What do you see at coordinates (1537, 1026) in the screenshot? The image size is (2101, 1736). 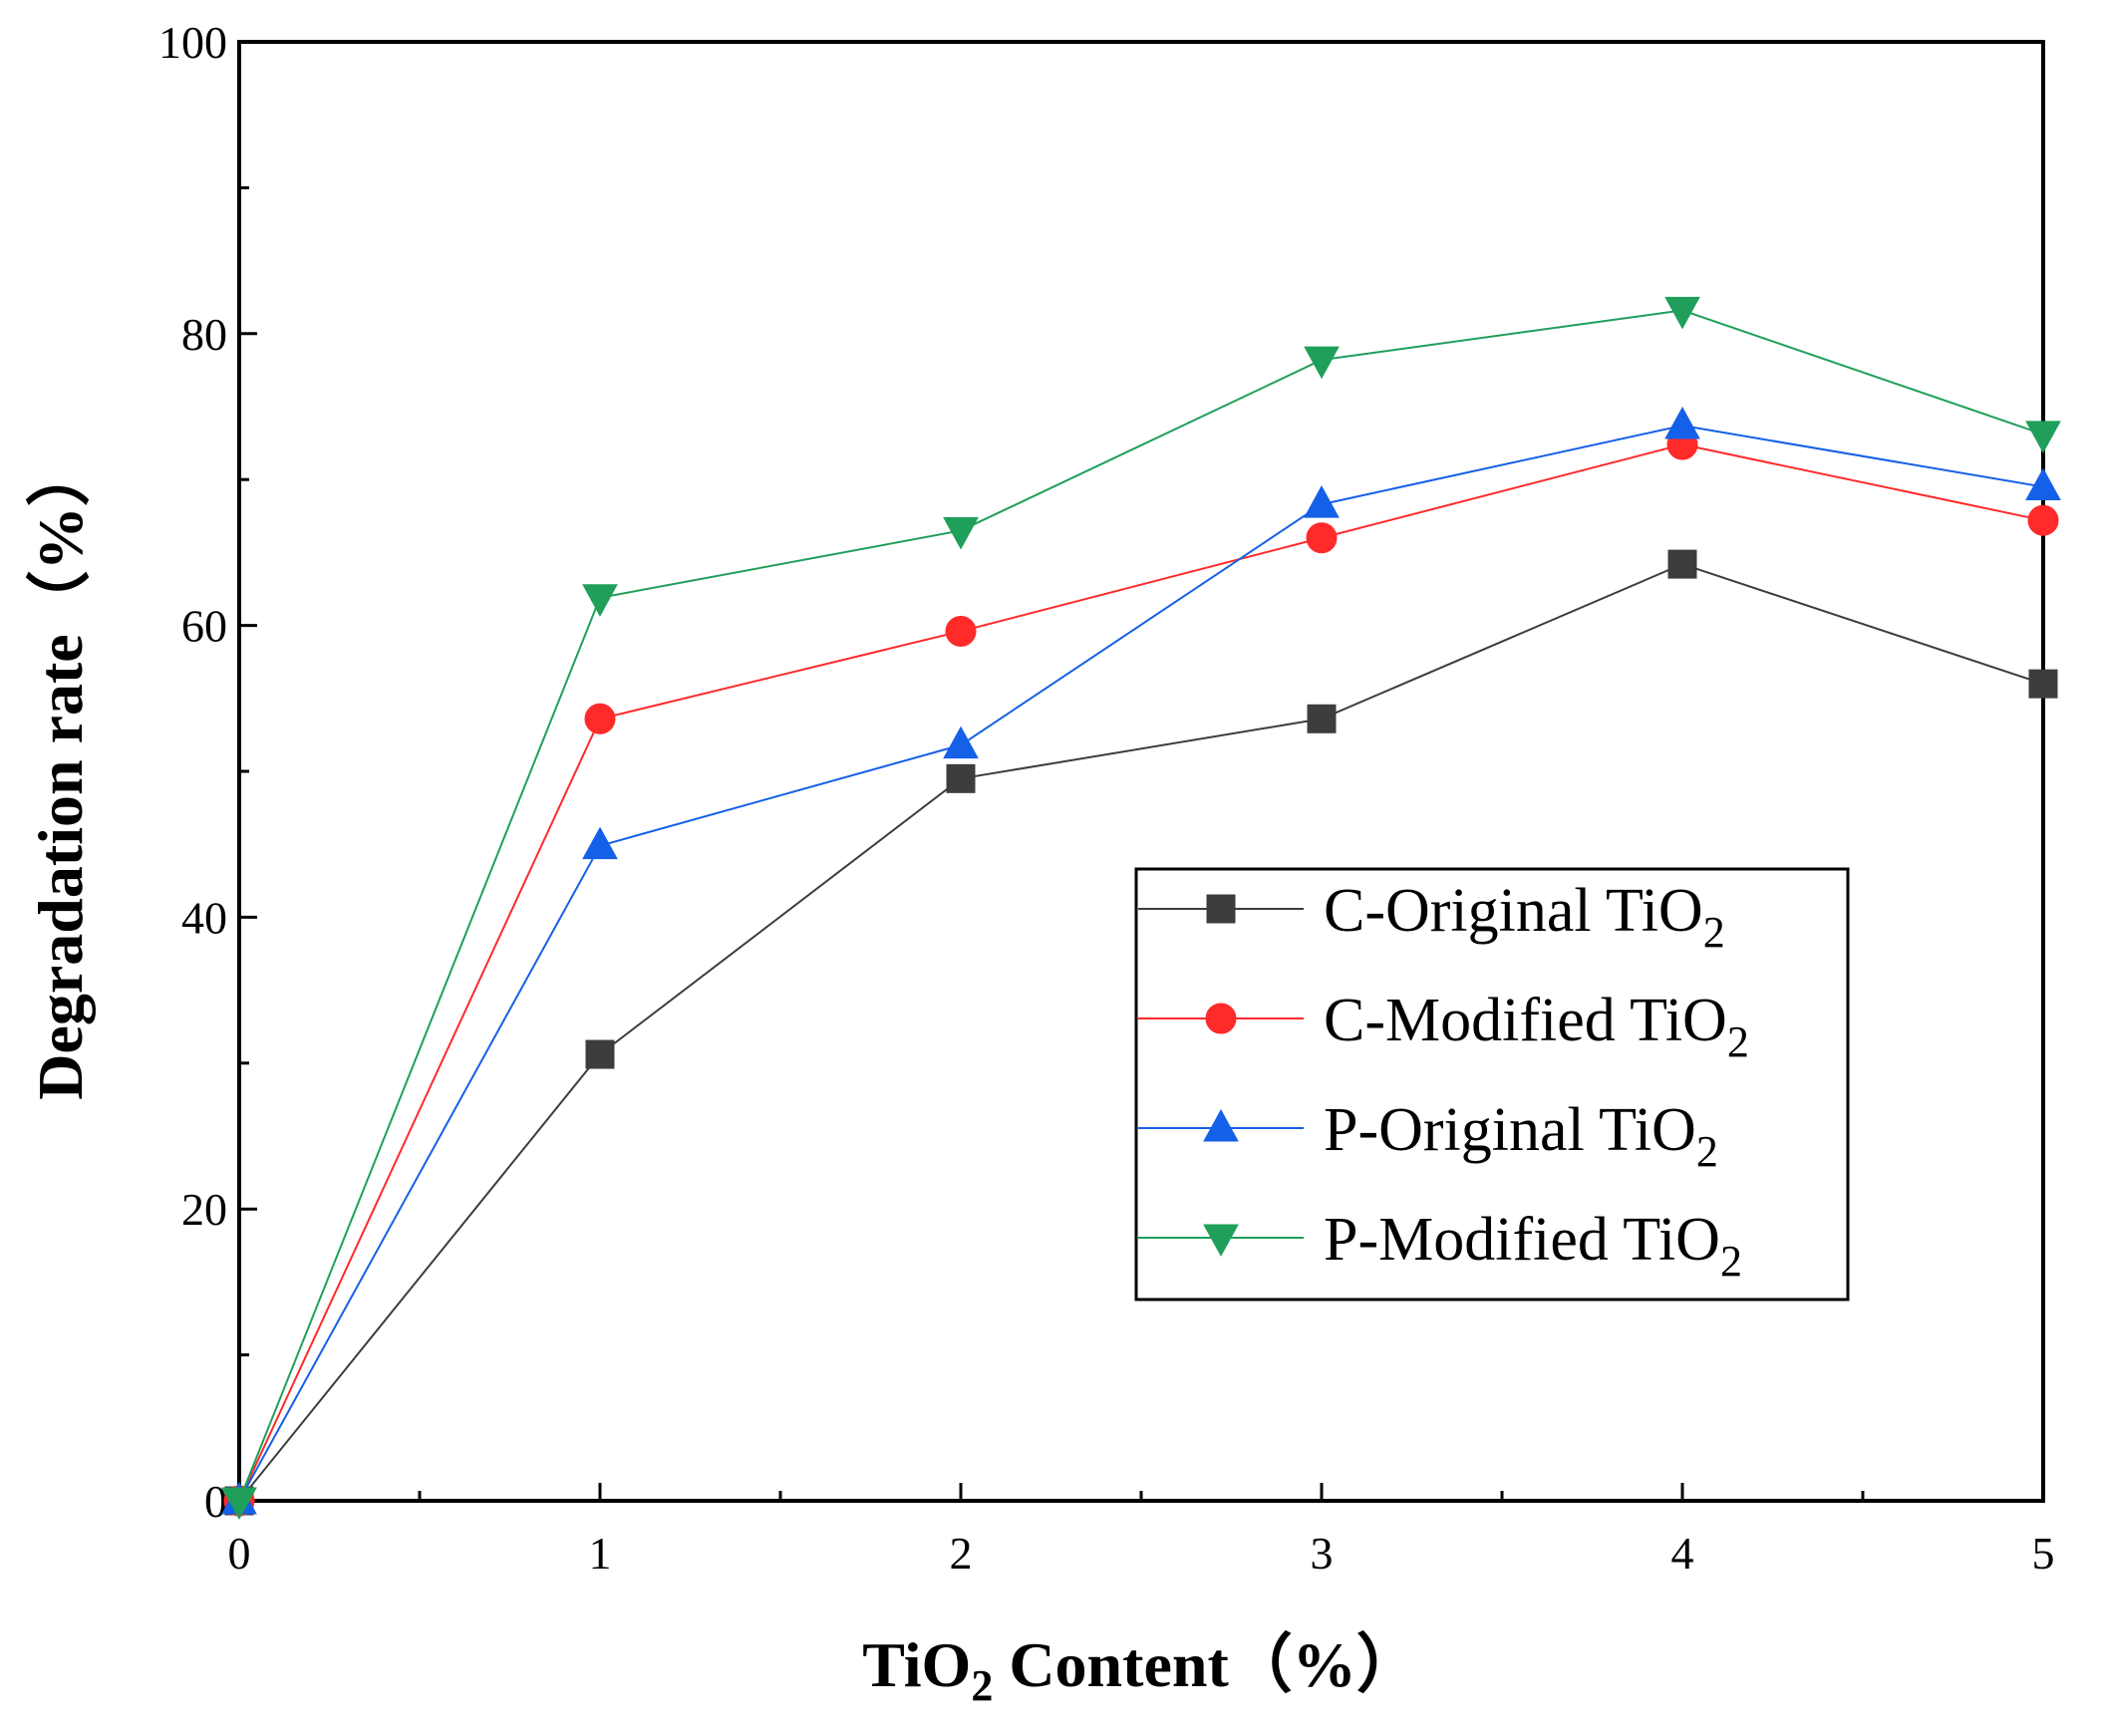 I see `legend-label: C-Modified TiO2` at bounding box center [1537, 1026].